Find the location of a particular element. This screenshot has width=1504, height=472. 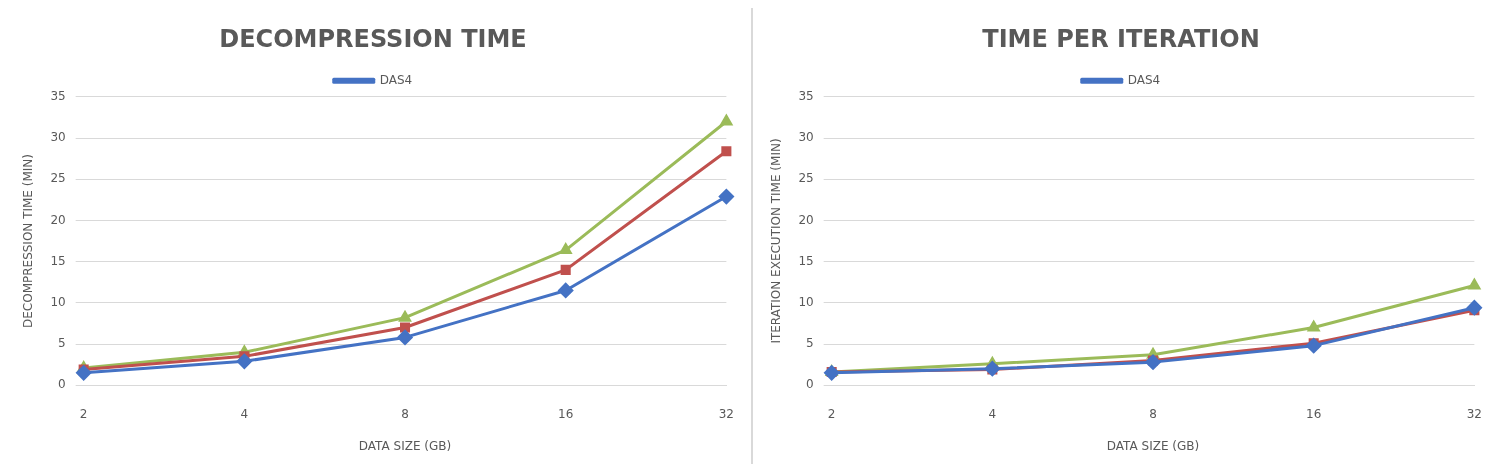

y-axis-title: ITERATION EXECUTION TIME (MIN) is located at coordinates (776, 241).